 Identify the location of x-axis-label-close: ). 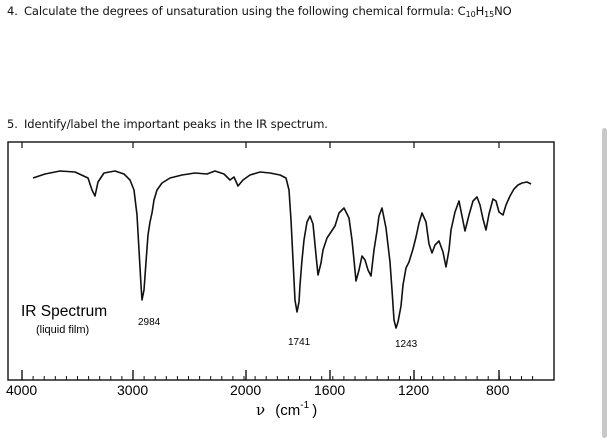
(314, 410).